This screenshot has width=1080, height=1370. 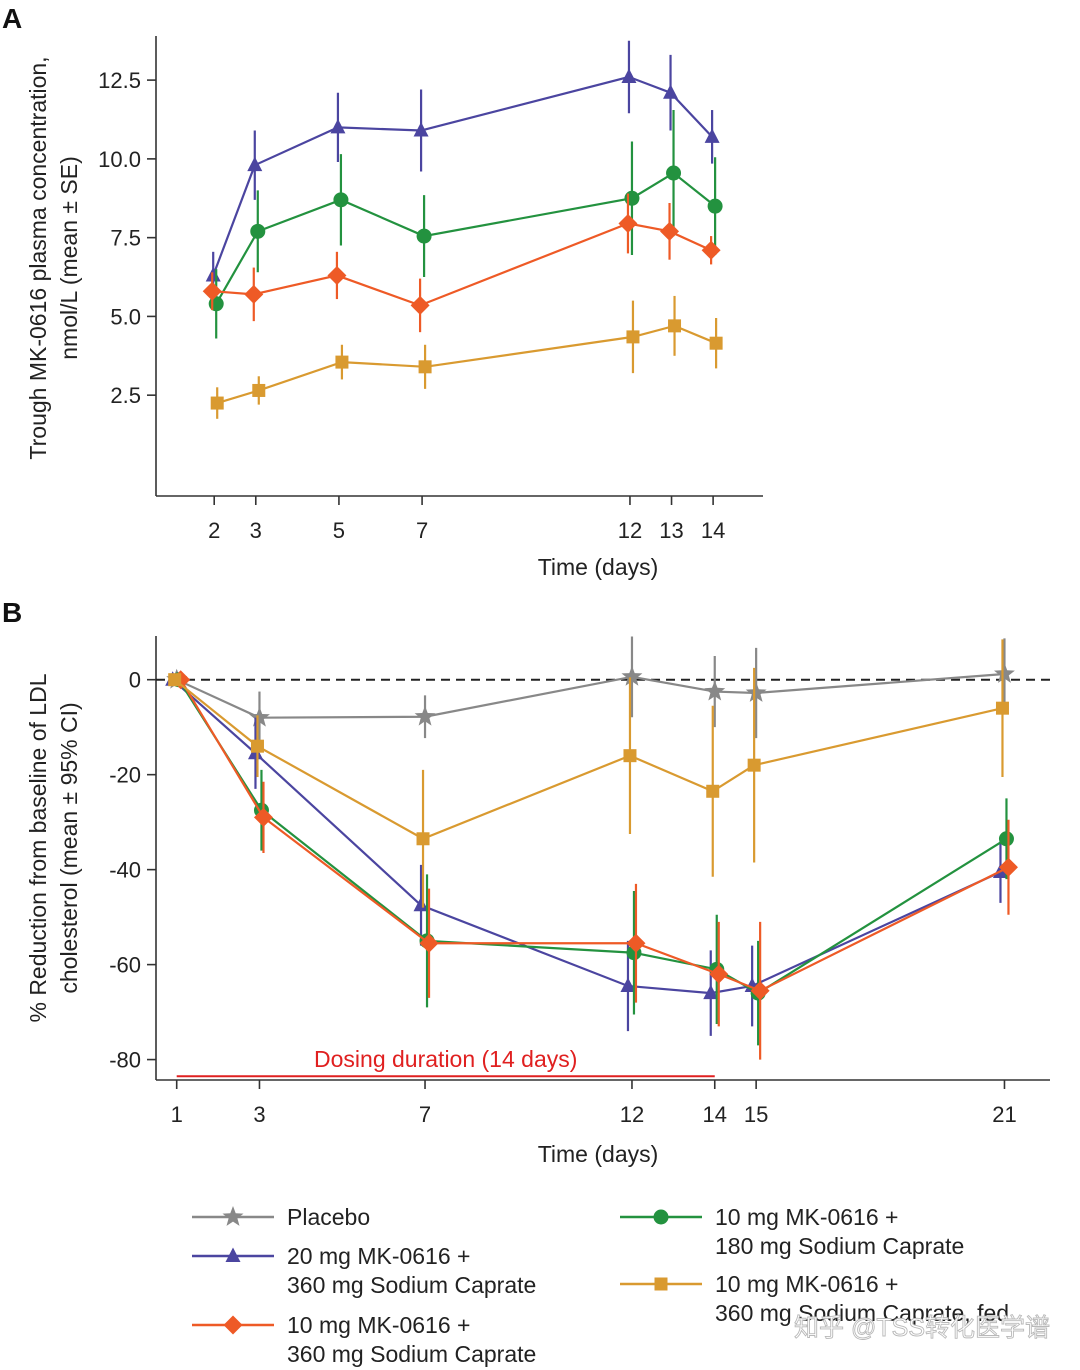 What do you see at coordinates (125, 965) in the screenshot?
I see `y-tick-label: -60` at bounding box center [125, 965].